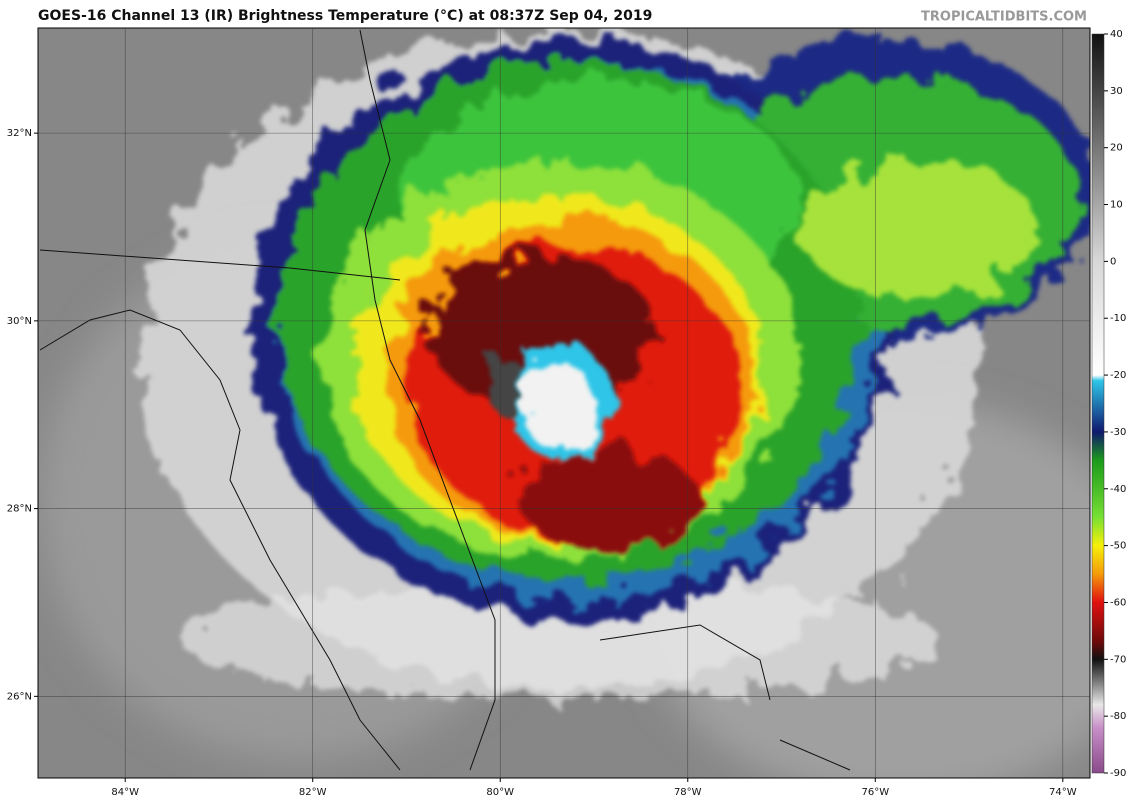  Describe the element at coordinates (1116, 205) in the screenshot. I see `colorbar-label: 10` at that location.